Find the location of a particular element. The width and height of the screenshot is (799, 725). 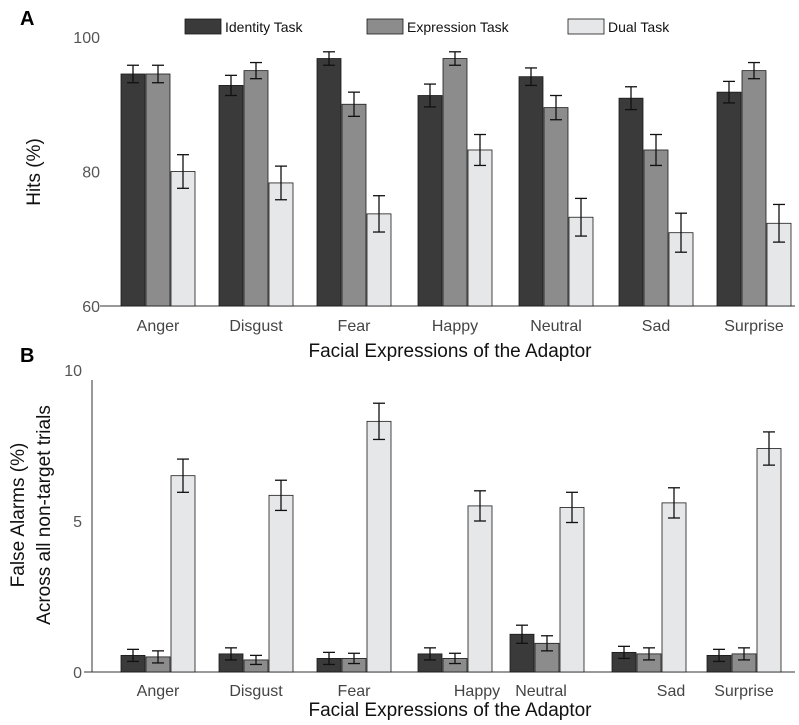

panel-b-y-tick-label: 5 is located at coordinates (77, 522).